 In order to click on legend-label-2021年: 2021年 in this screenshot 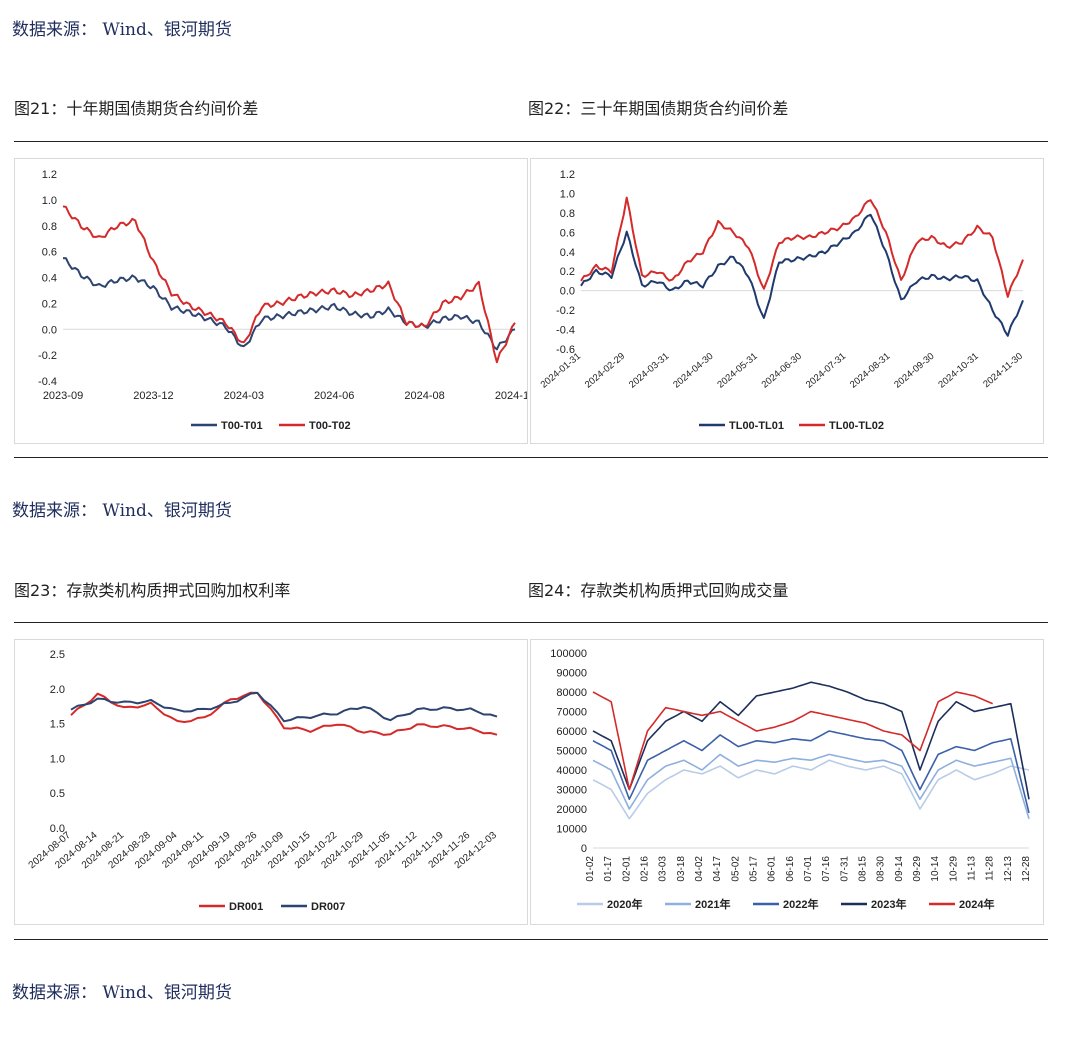, I will do `click(712, 904)`.